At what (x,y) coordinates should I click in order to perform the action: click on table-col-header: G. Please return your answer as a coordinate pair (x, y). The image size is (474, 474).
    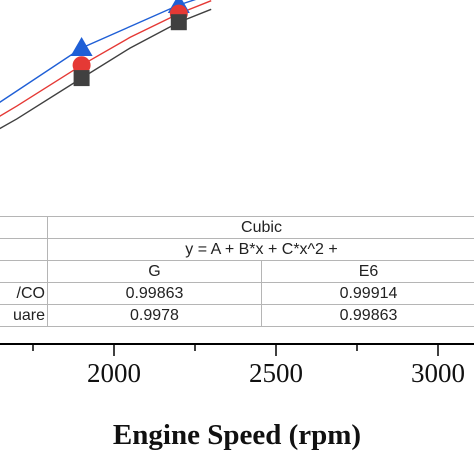
    Looking at the image, I should click on (154, 271).